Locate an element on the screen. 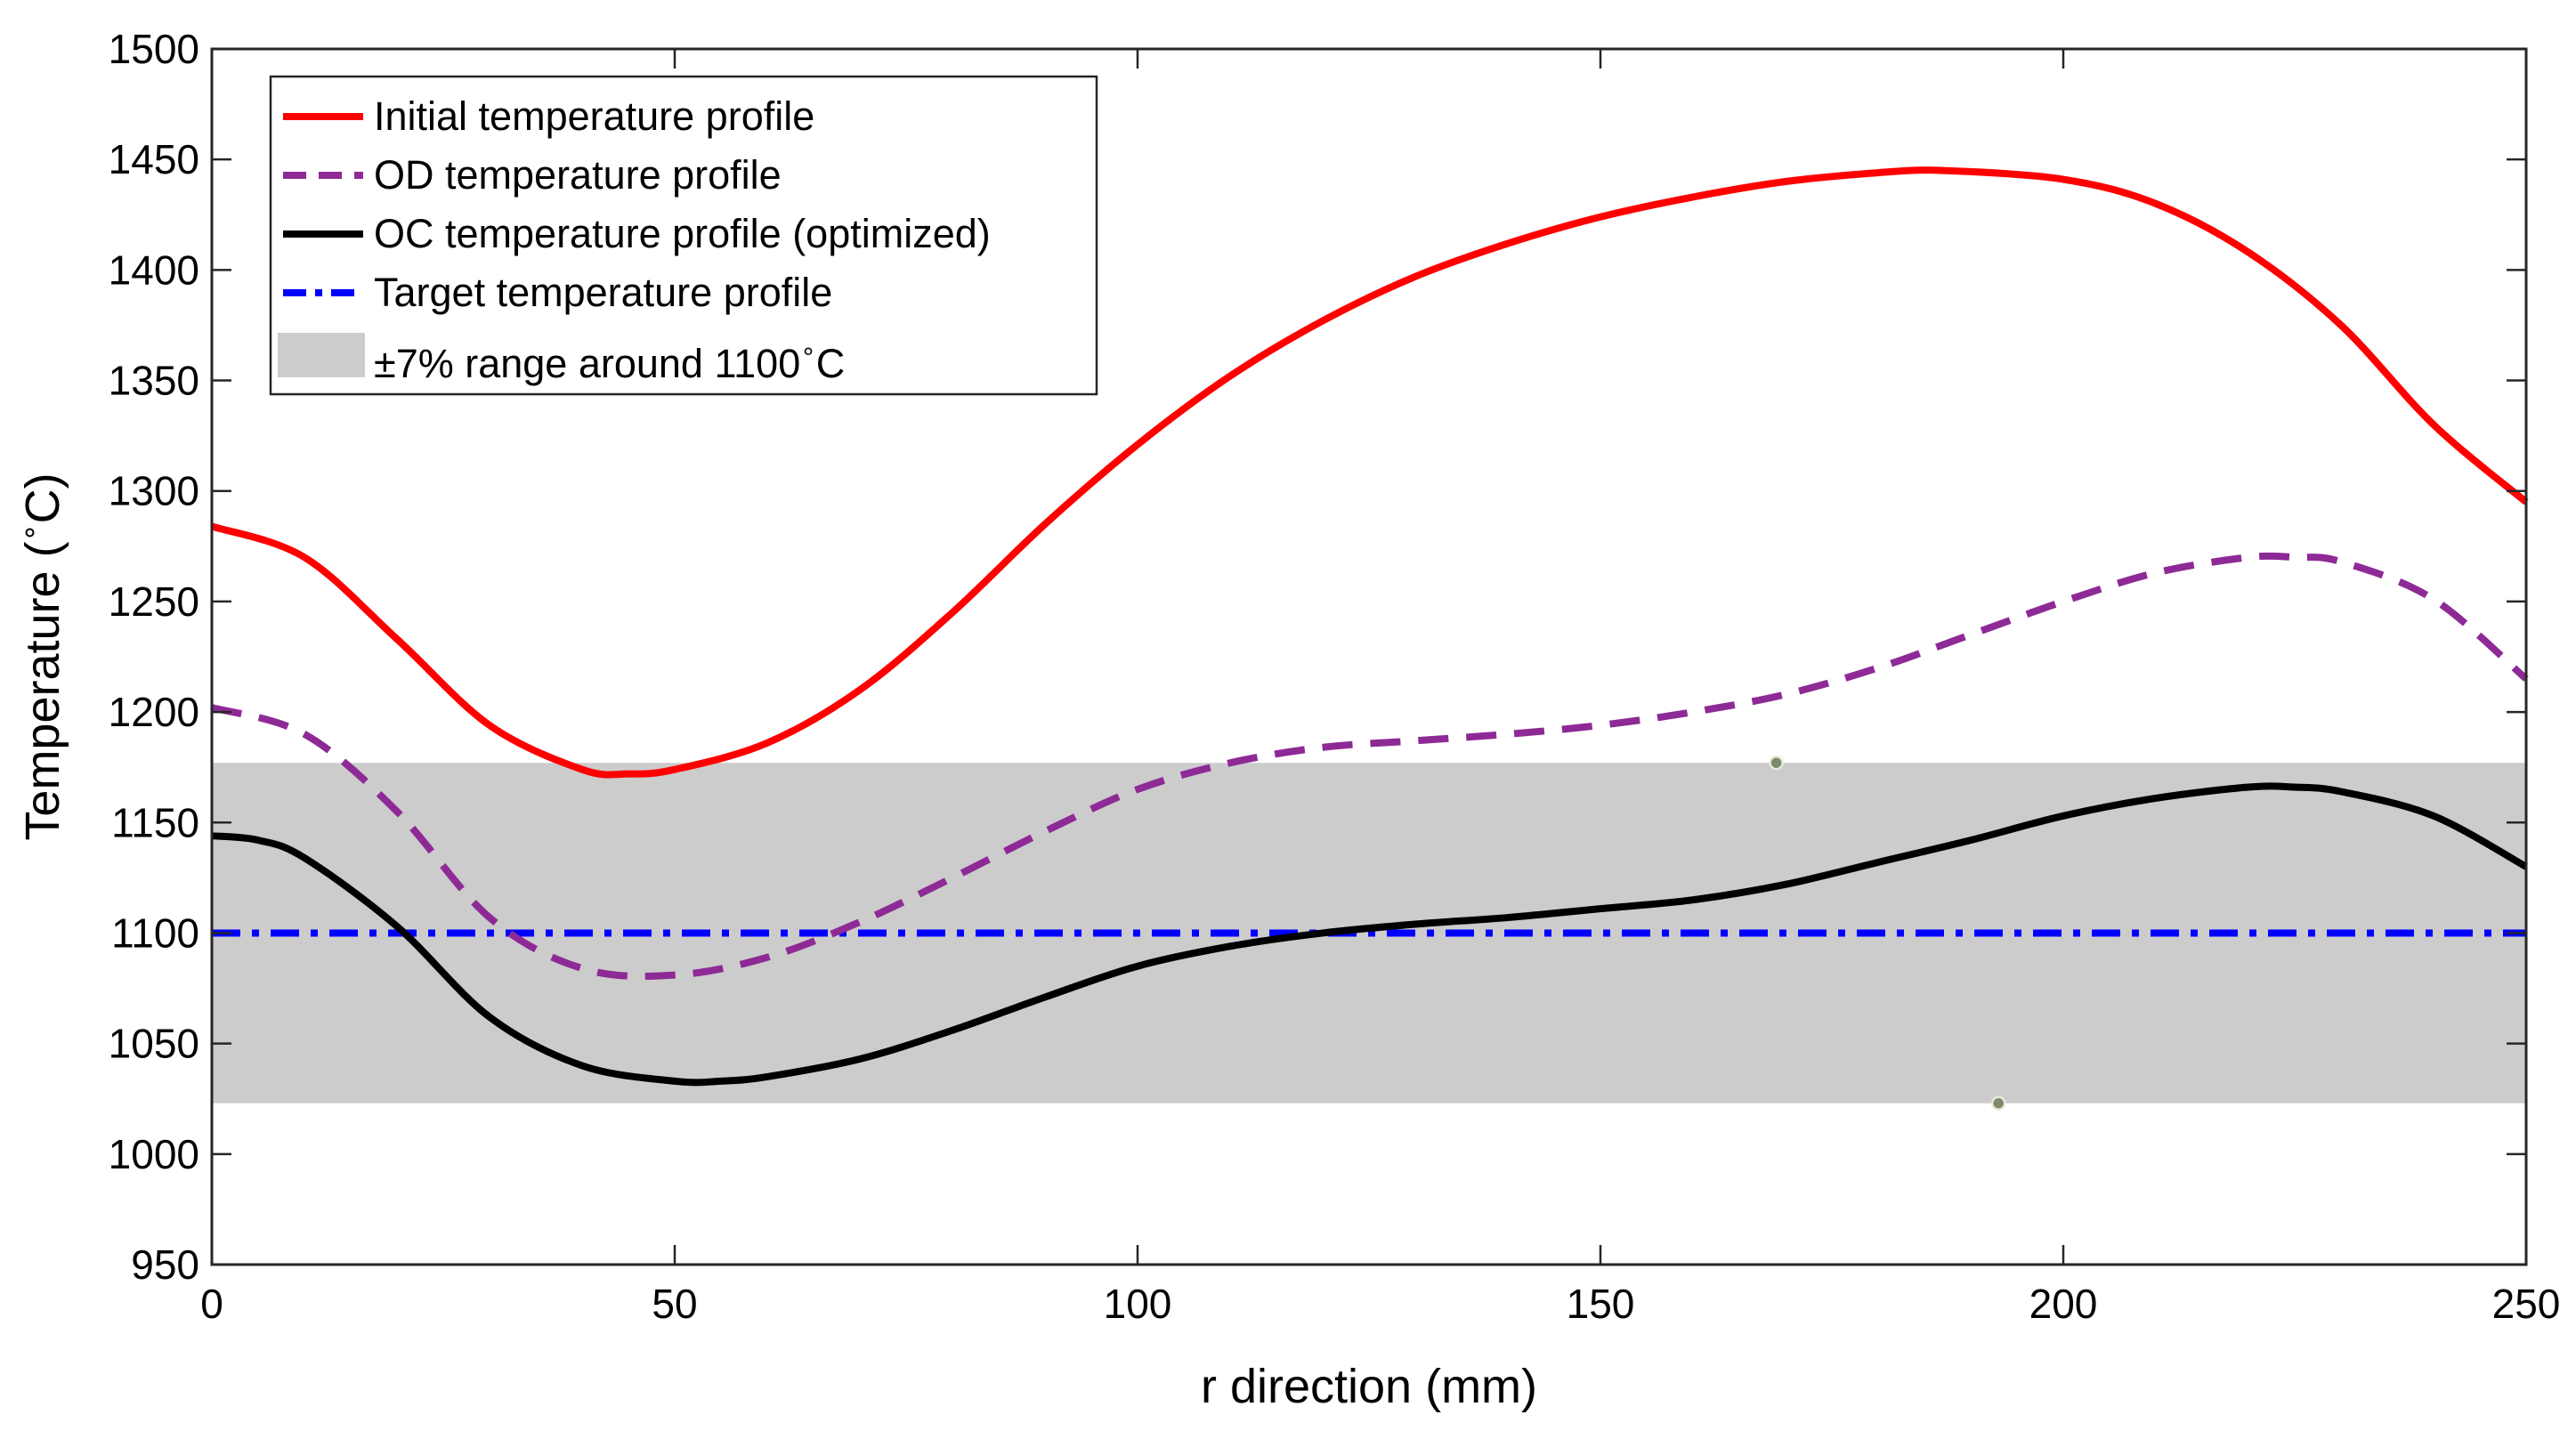 The width and height of the screenshot is (2576, 1439). x-tick-label: 100 is located at coordinates (1138, 1304).